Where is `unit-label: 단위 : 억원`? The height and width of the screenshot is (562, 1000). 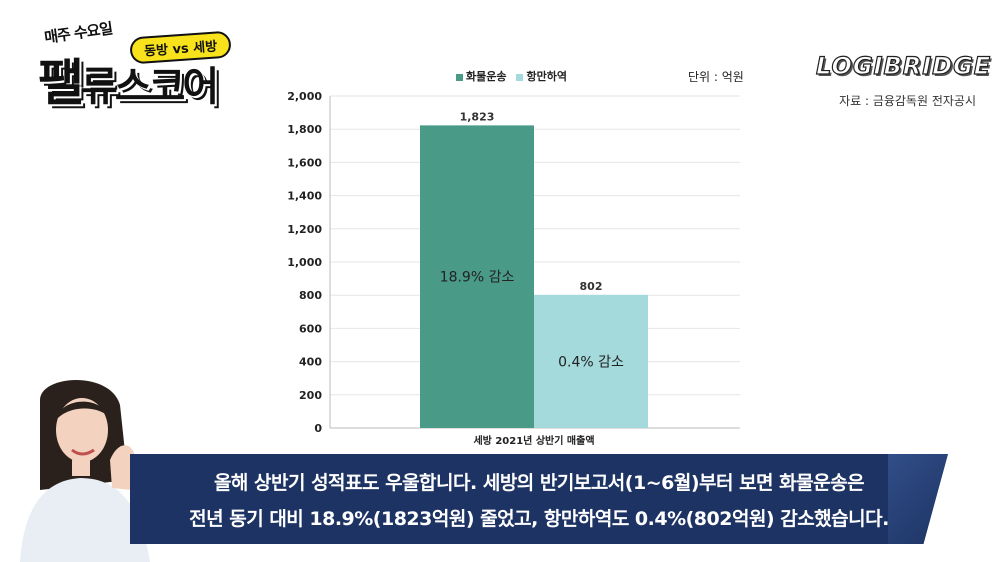 unit-label: 단위 : 억원 is located at coordinates (716, 77).